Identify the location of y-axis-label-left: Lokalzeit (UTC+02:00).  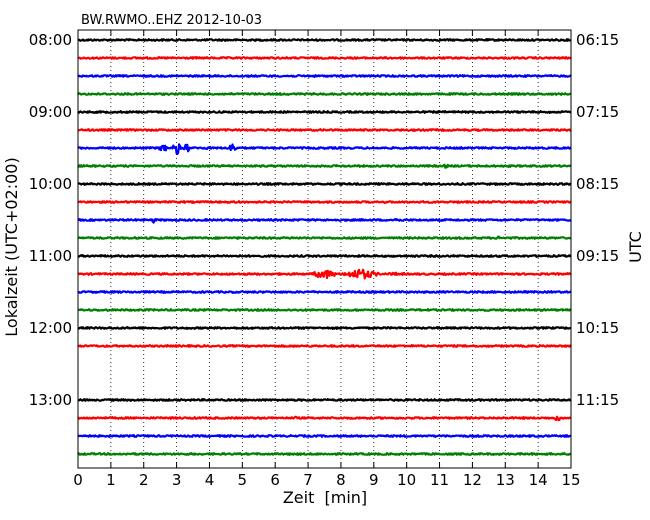
(11, 246).